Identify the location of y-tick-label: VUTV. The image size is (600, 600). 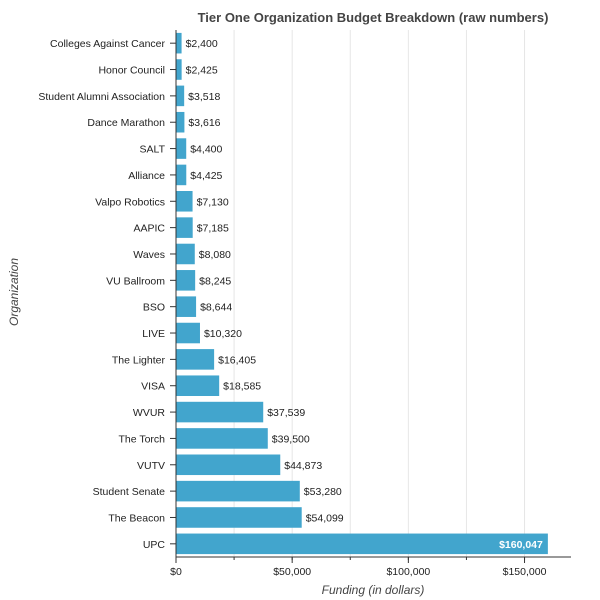
(151, 466).